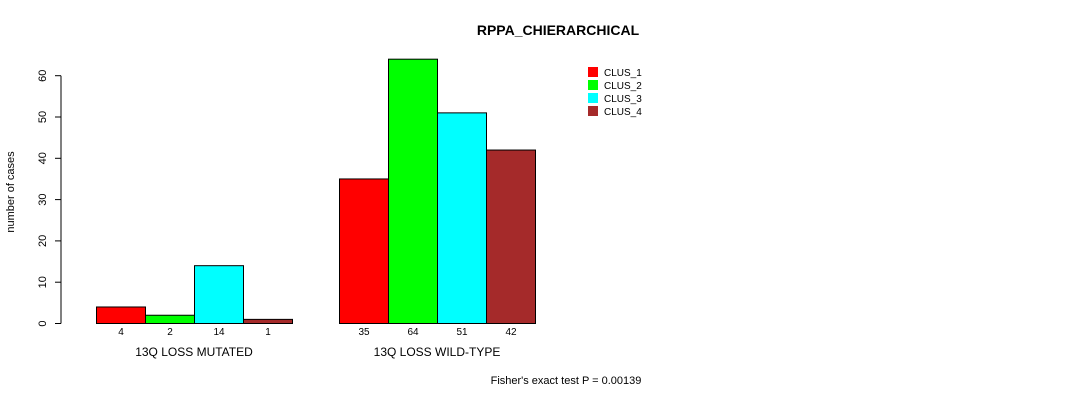 Image resolution: width=1090 pixels, height=400 pixels. What do you see at coordinates (623, 73) in the screenshot?
I see `legend-label-1: CLUS_1` at bounding box center [623, 73].